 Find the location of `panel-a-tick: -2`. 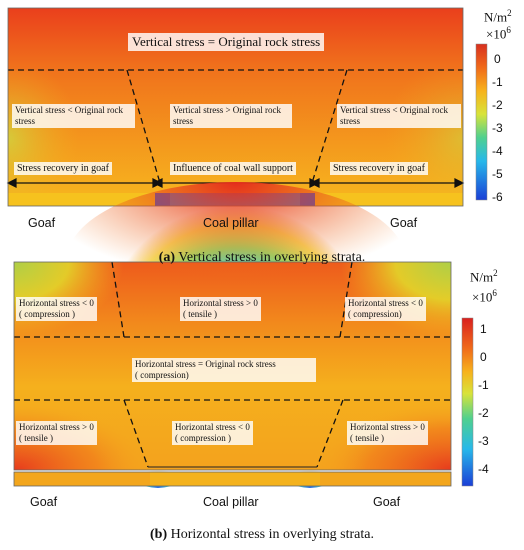

panel-a-tick: -2 is located at coordinates (497, 105).